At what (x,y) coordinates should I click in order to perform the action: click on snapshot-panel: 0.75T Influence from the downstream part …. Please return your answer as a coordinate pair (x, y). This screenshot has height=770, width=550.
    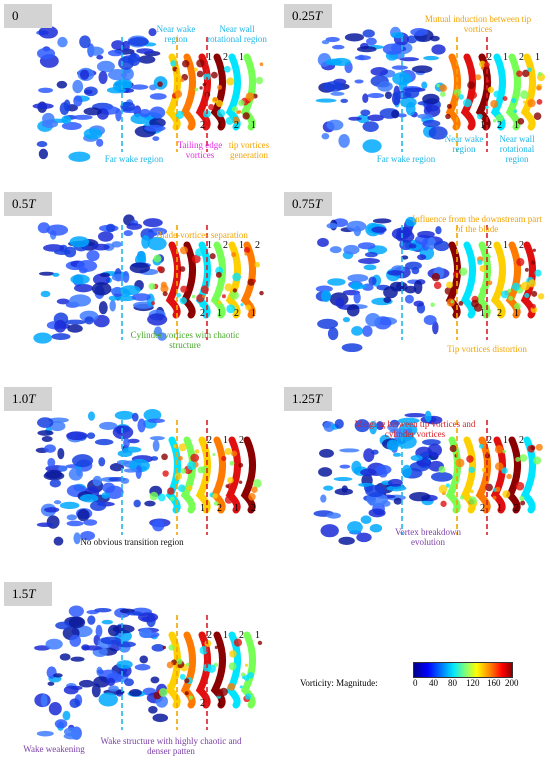
    Looking at the image, I should click on (414, 280).